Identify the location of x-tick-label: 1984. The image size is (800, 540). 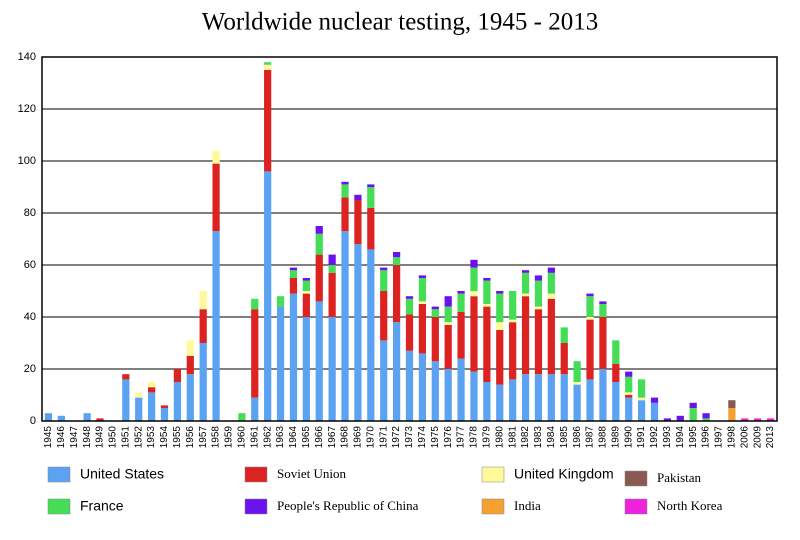
(551, 437).